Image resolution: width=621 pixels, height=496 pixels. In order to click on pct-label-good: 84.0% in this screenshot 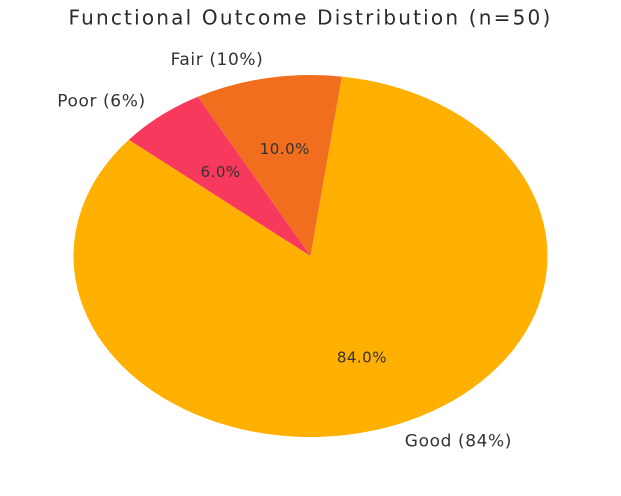, I will do `click(362, 357)`.